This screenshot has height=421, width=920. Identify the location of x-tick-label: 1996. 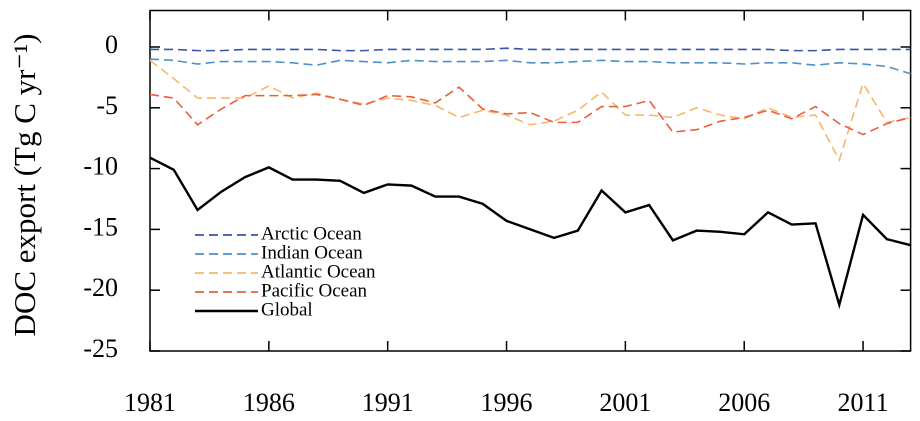
(507, 402).